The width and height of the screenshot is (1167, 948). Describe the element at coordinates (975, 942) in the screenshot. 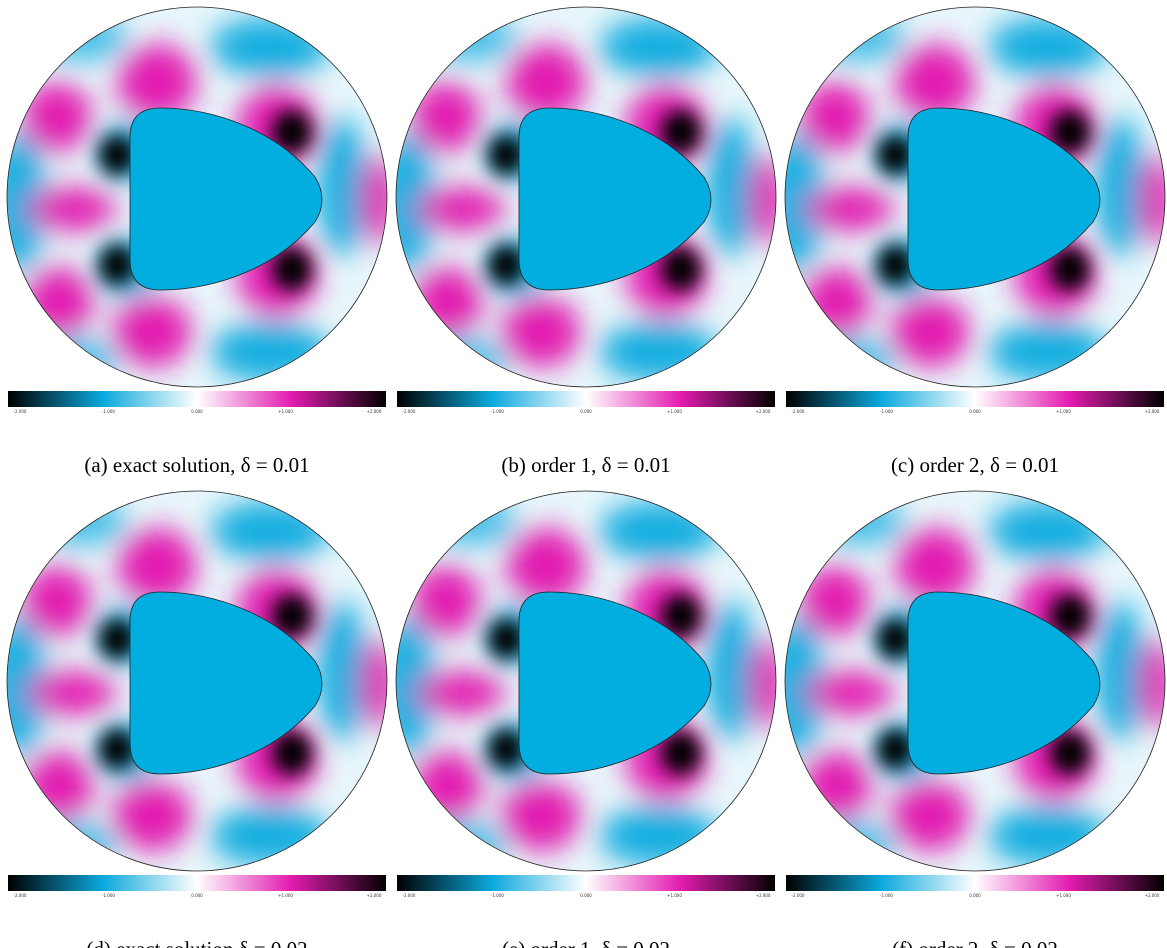

I see `caption: (f) order 2, δ = 0.02` at that location.